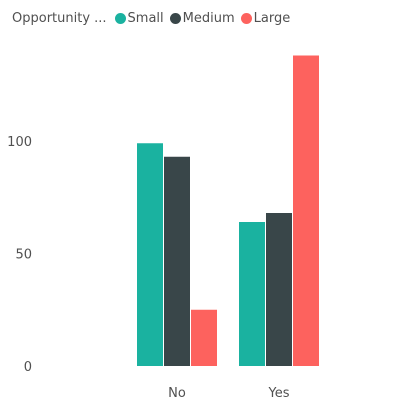 This screenshot has height=407, width=409. Describe the element at coordinates (145, 18) in the screenshot. I see `legend-label-small: Small` at that location.